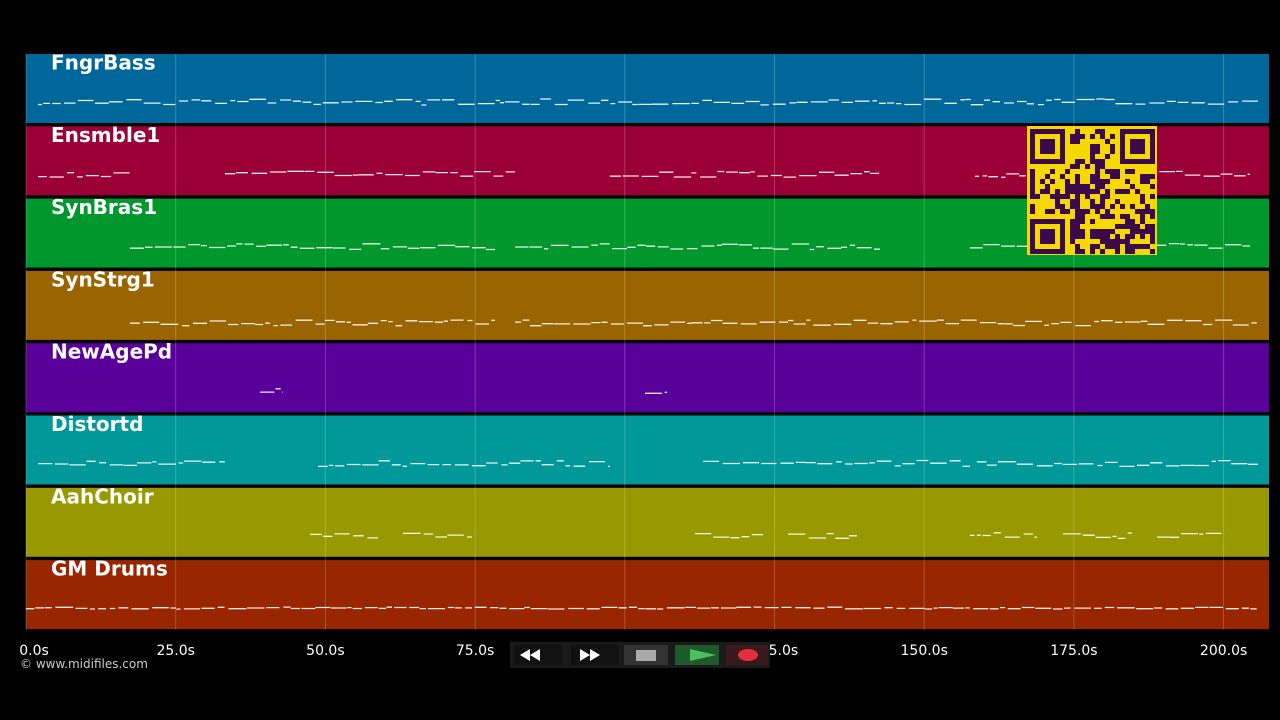 The height and width of the screenshot is (720, 1280). I want to click on tick-label: 75.0s, so click(475, 651).